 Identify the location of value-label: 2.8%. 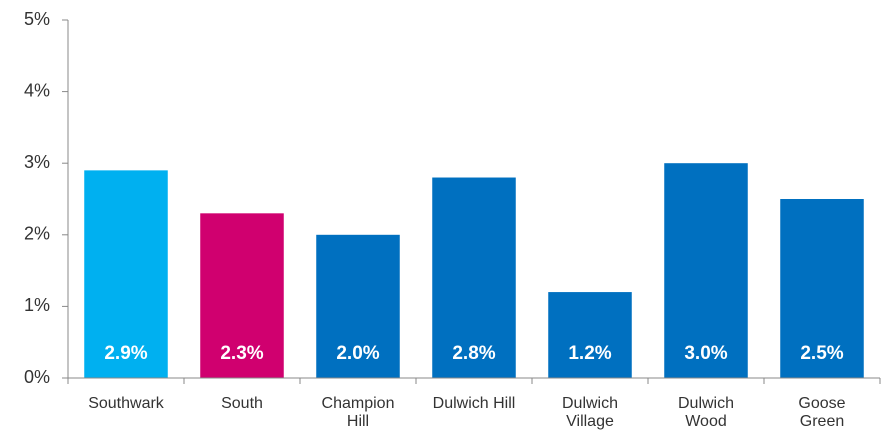
(473, 353).